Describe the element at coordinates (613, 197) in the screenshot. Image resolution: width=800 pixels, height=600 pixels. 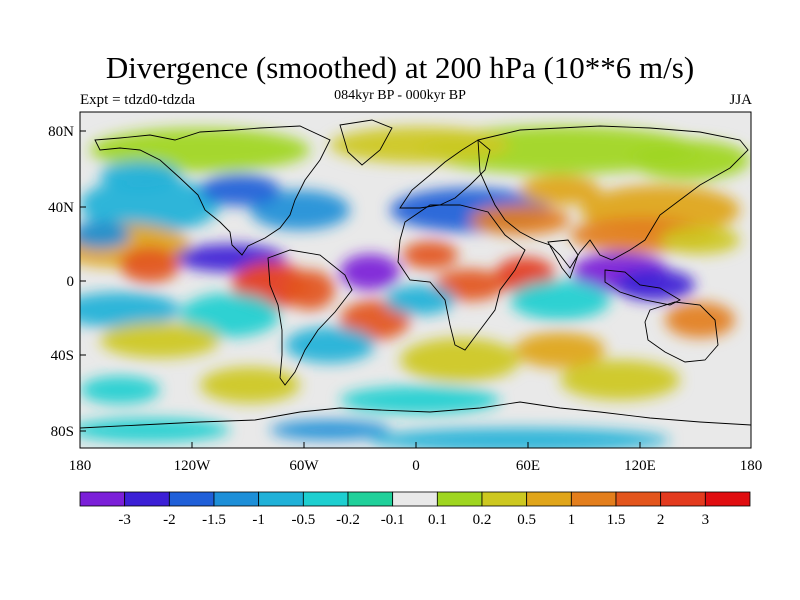
I see `coast-asia` at that location.